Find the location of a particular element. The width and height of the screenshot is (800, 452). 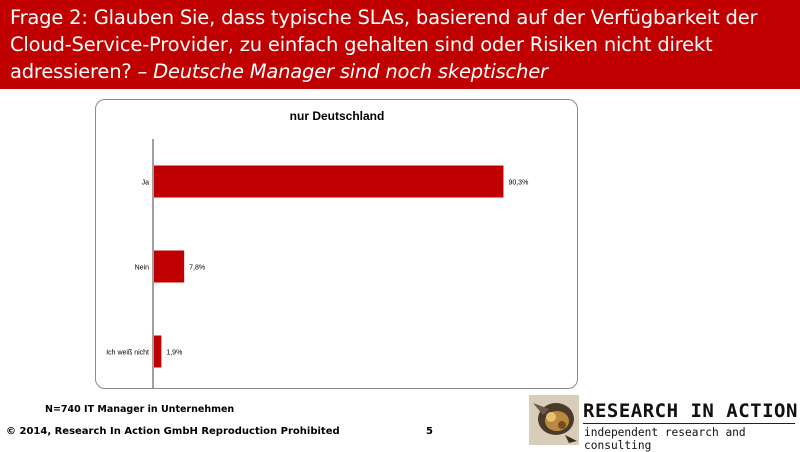

sample-size-note: N=740 IT Manager in Unternehmen is located at coordinates (140, 409).